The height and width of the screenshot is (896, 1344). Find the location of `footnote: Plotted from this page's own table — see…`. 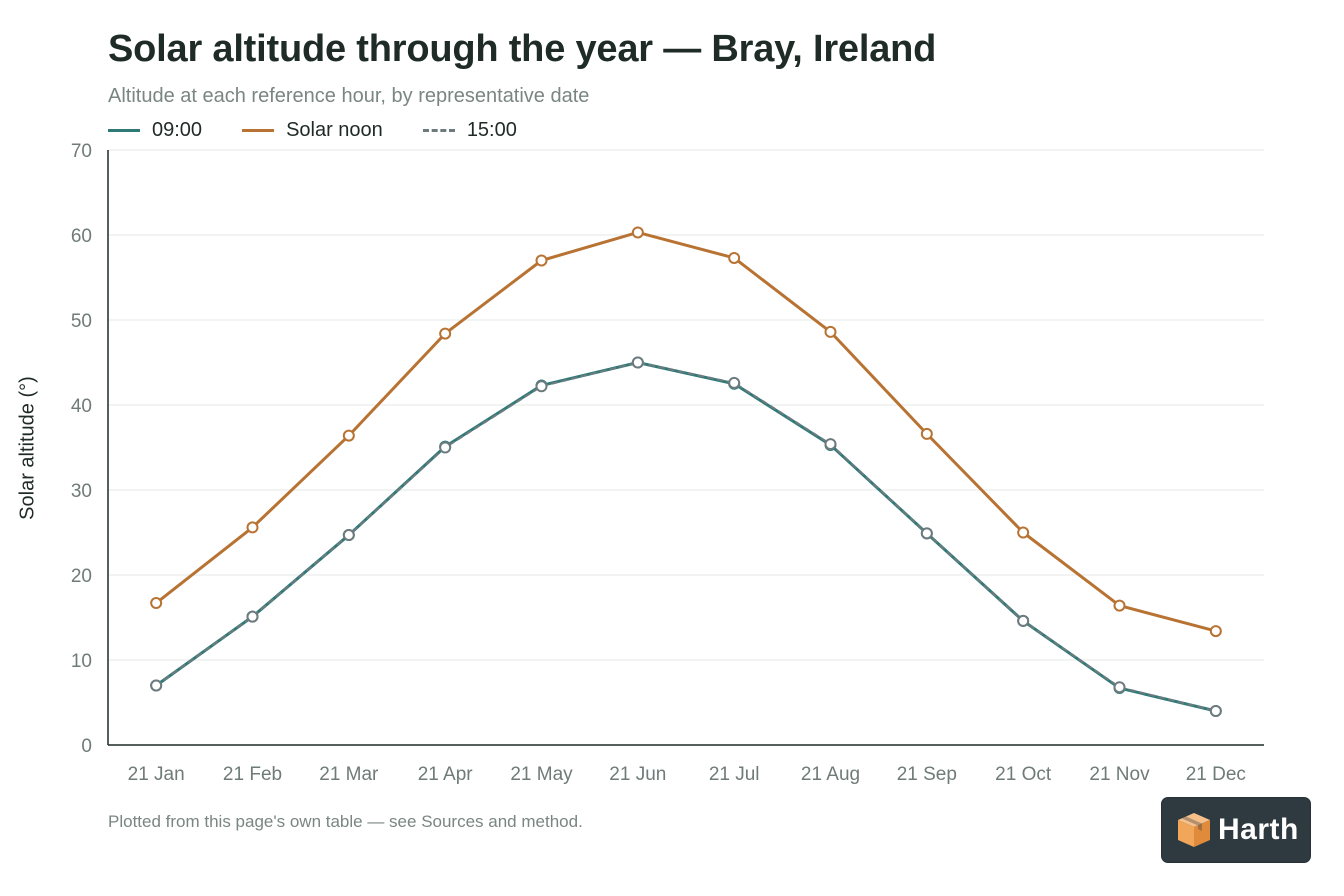

footnote: Plotted from this page's own table — see… is located at coordinates (345, 821).